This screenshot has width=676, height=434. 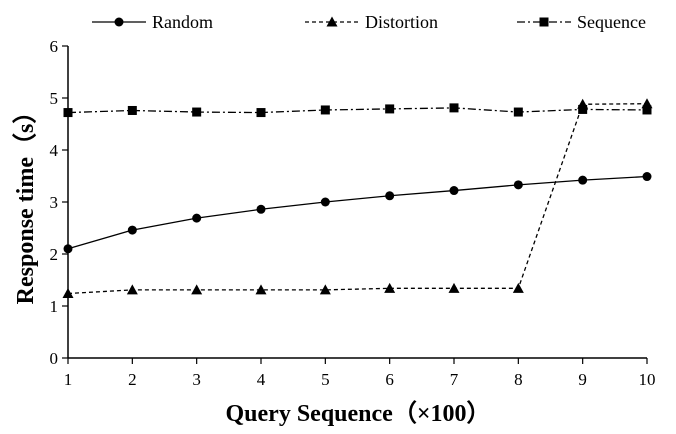 I want to click on x-tick-label: 10, so click(x=647, y=379).